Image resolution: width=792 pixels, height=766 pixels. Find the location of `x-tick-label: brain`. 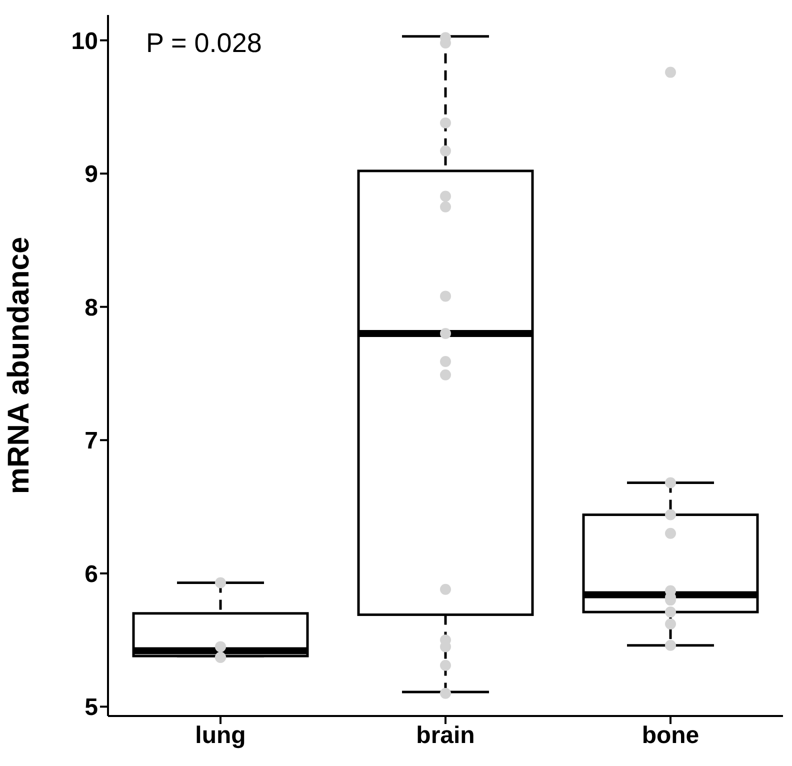

x-tick-label: brain is located at coordinates (445, 736).